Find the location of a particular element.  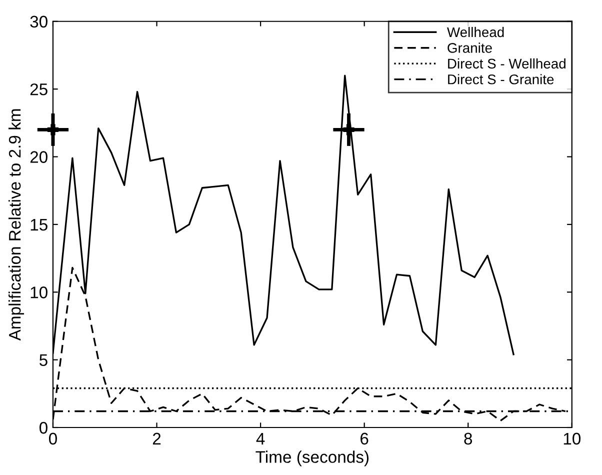

x-tick-label: 0 is located at coordinates (52, 438).